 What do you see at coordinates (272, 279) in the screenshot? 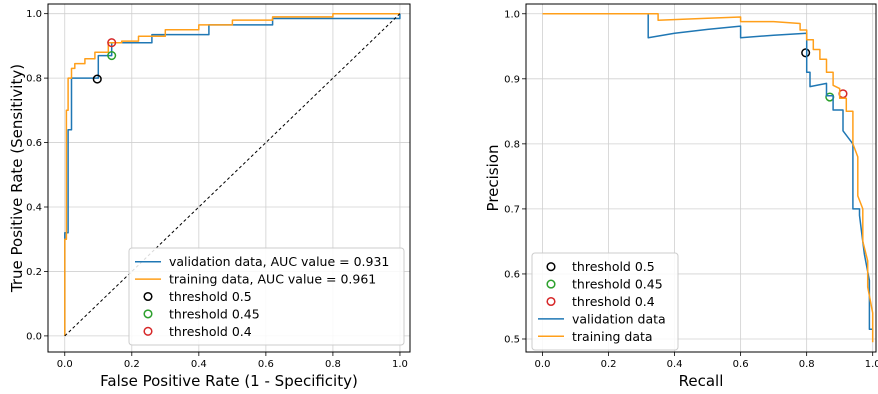
I see `roc-legend-entry: training data, AUC value = 0.961` at bounding box center [272, 279].